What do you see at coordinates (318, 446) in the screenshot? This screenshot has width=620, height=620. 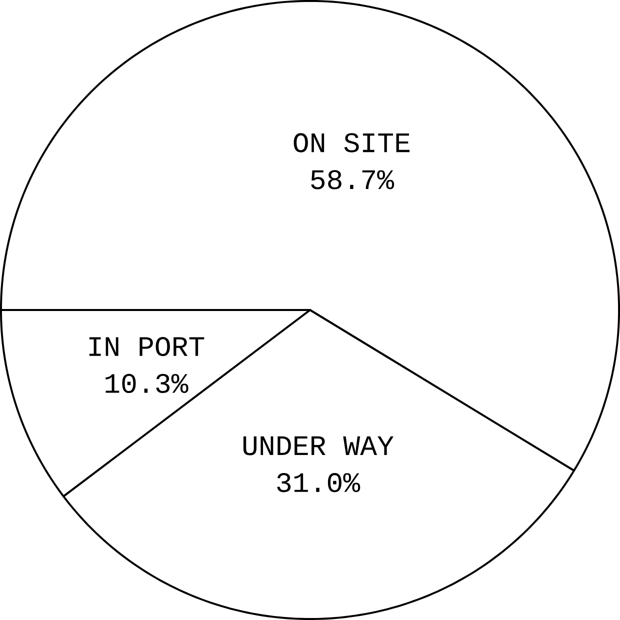 I see `slice-label: UNDER WAY` at bounding box center [318, 446].